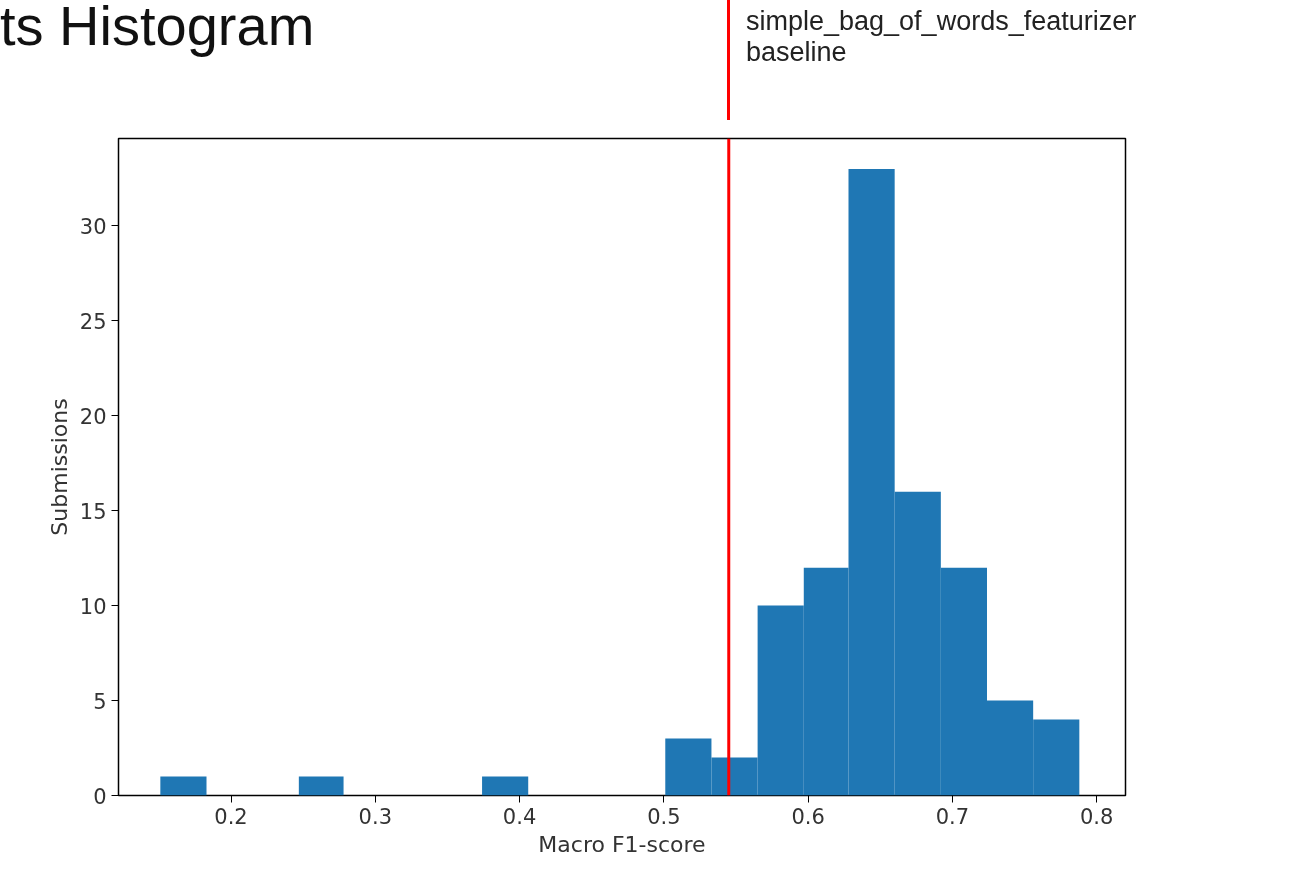 This screenshot has width=1295, height=883. Describe the element at coordinates (59, 467) in the screenshot. I see `y-axis-title: Submissions` at that location.